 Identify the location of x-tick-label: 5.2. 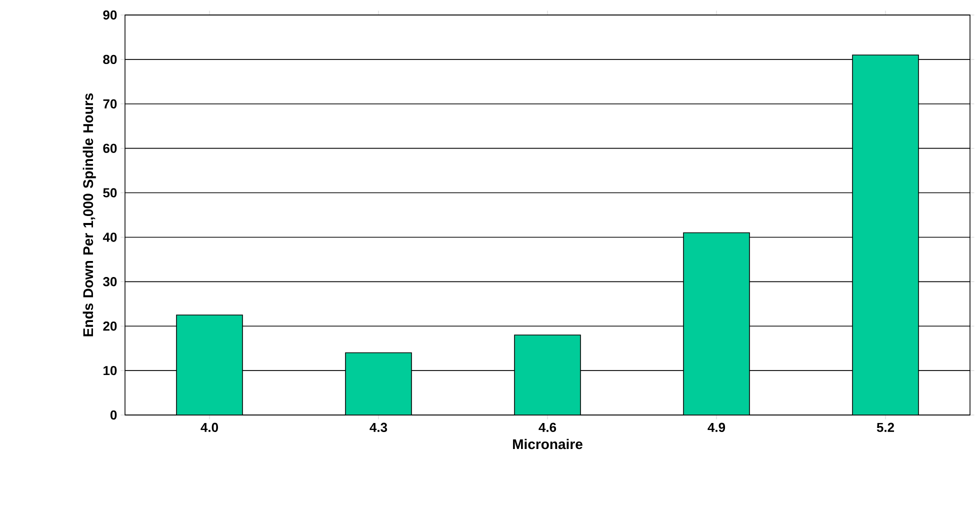
(885, 427).